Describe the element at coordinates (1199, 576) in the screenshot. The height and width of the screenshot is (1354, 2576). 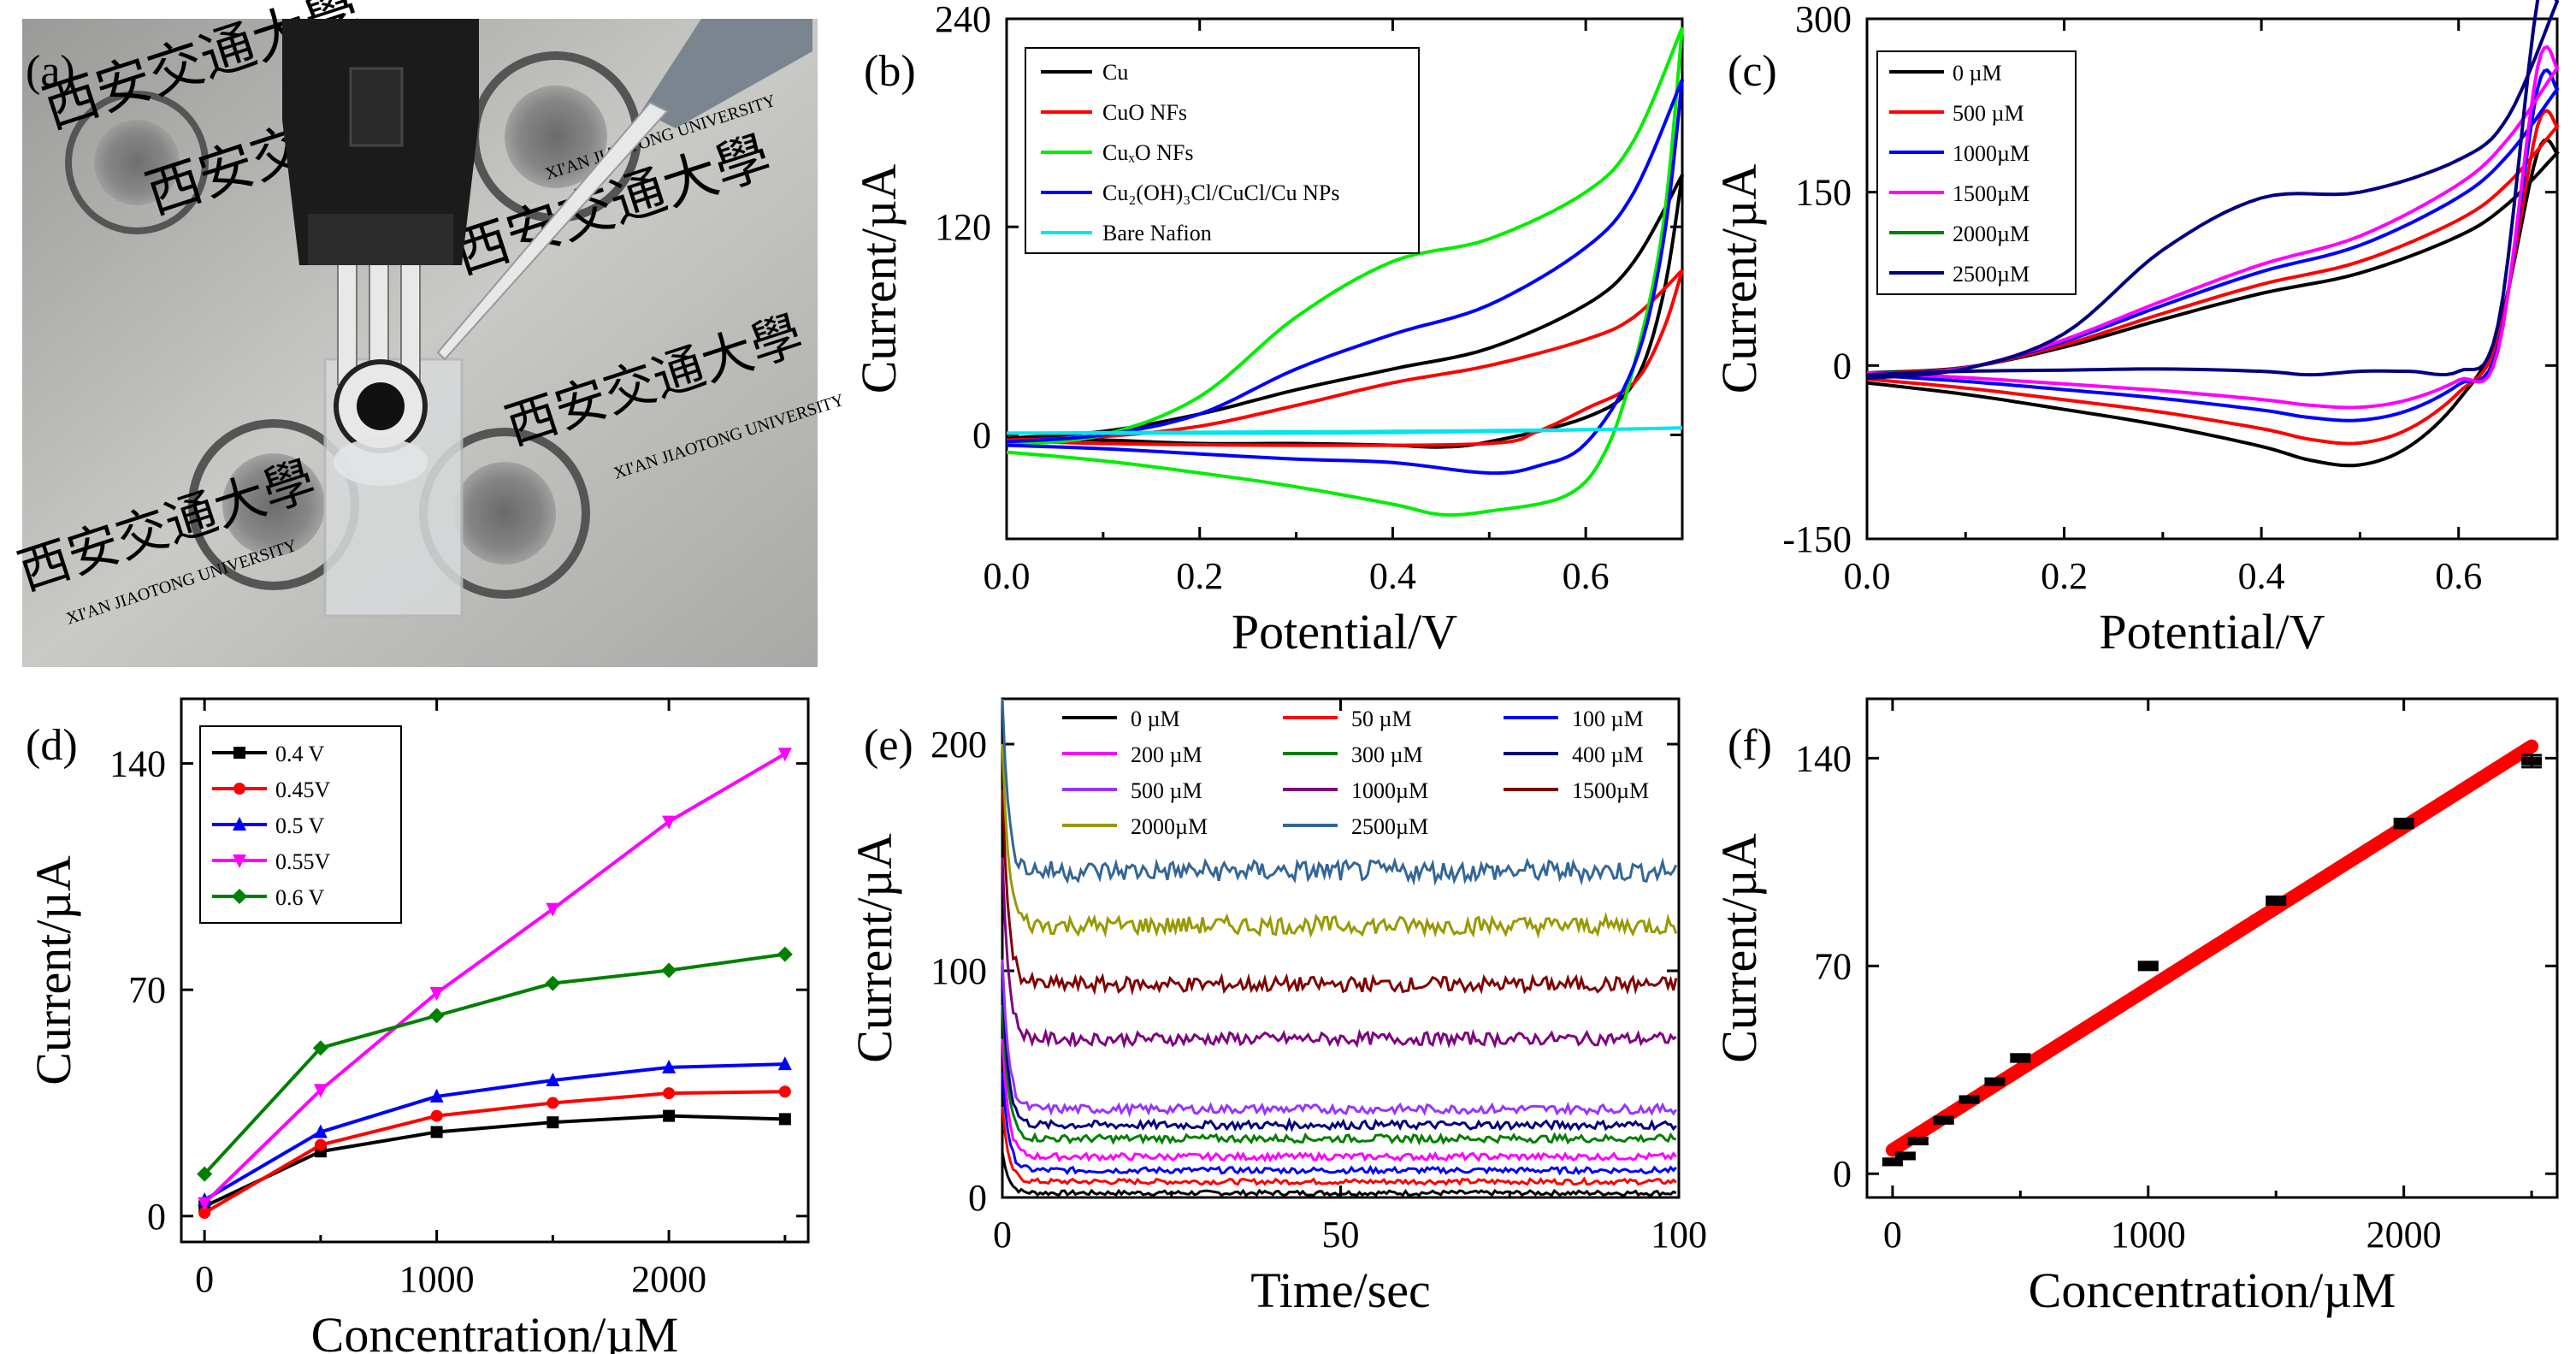
I see `x-tick-label: 0.2` at that location.